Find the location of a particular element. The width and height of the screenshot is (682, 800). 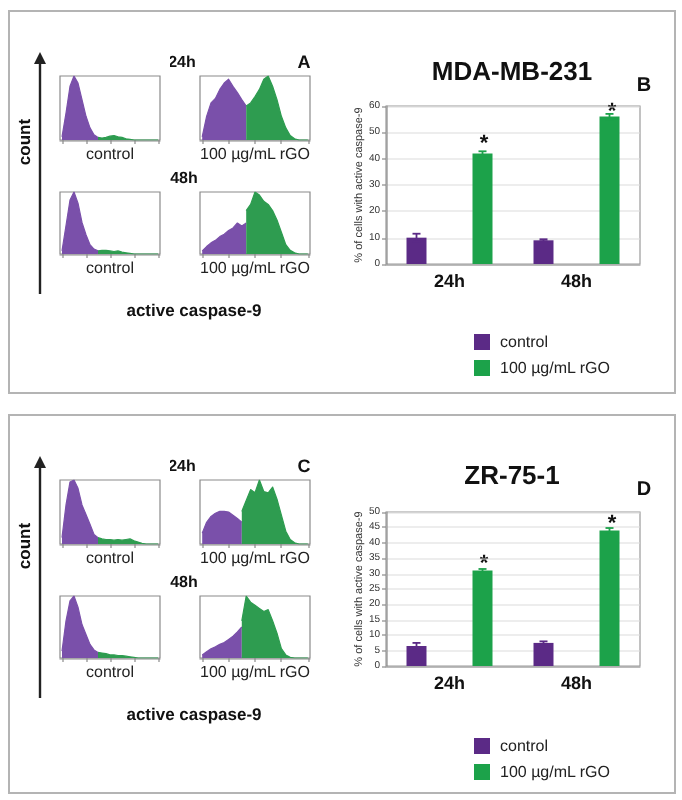

chart-title: ZR-75-1 is located at coordinates (512, 475).